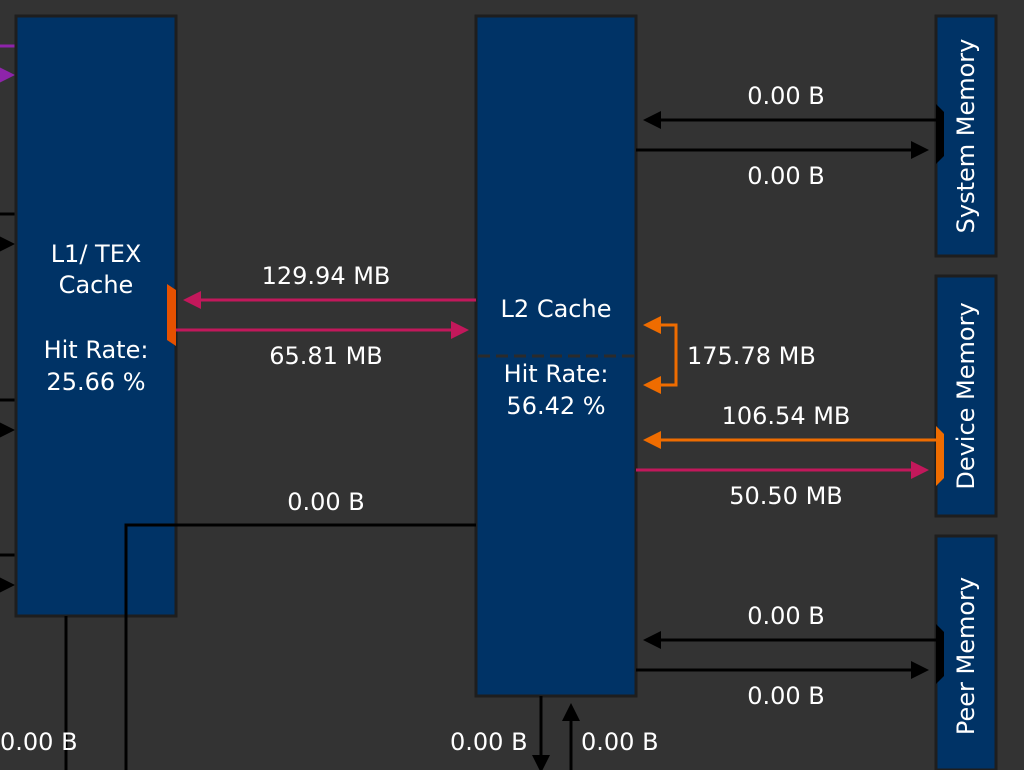 Image resolution: width=1024 pixels, height=770 pixels. What do you see at coordinates (96, 350) in the screenshot?
I see `l1-hit-label: Hit Rate:` at bounding box center [96, 350].